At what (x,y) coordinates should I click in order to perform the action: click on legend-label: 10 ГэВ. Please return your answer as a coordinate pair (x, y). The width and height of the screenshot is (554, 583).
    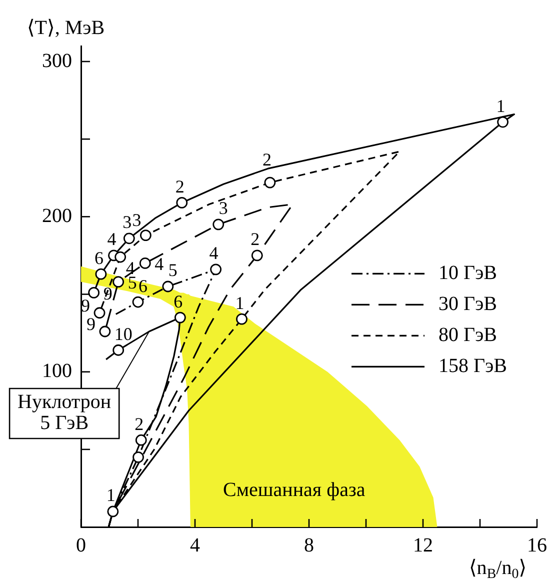
    Looking at the image, I should click on (468, 273).